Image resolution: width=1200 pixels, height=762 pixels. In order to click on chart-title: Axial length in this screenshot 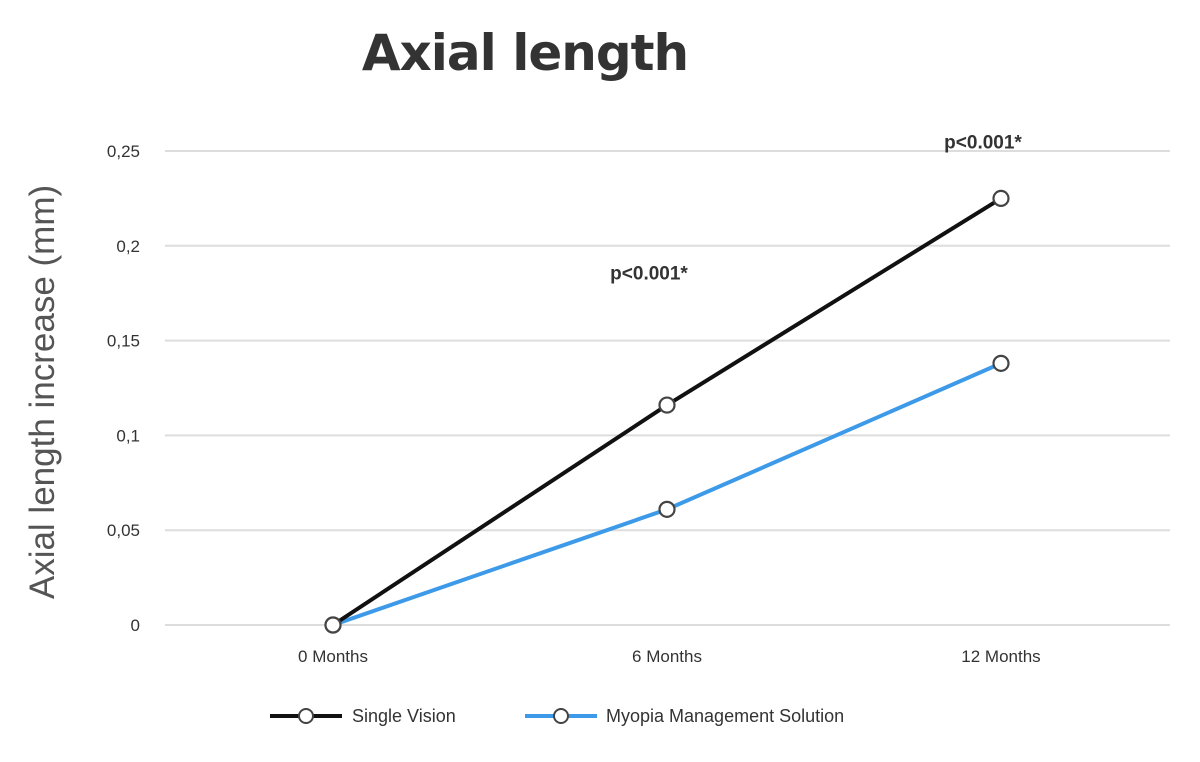, I will do `click(525, 53)`.